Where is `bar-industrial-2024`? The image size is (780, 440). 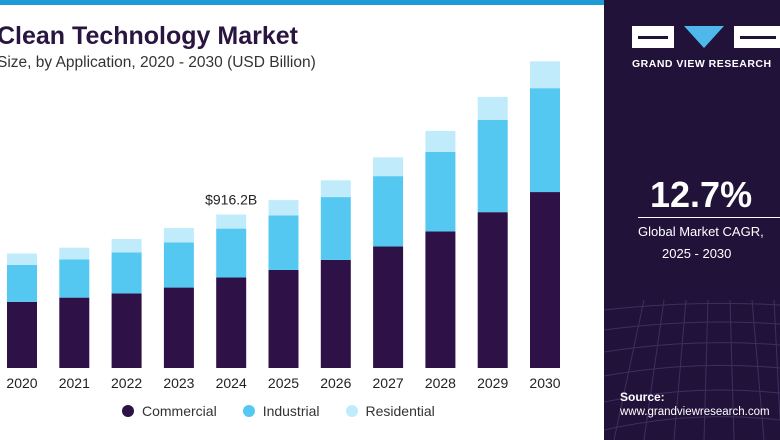
bar-industrial-2024 is located at coordinates (231, 253).